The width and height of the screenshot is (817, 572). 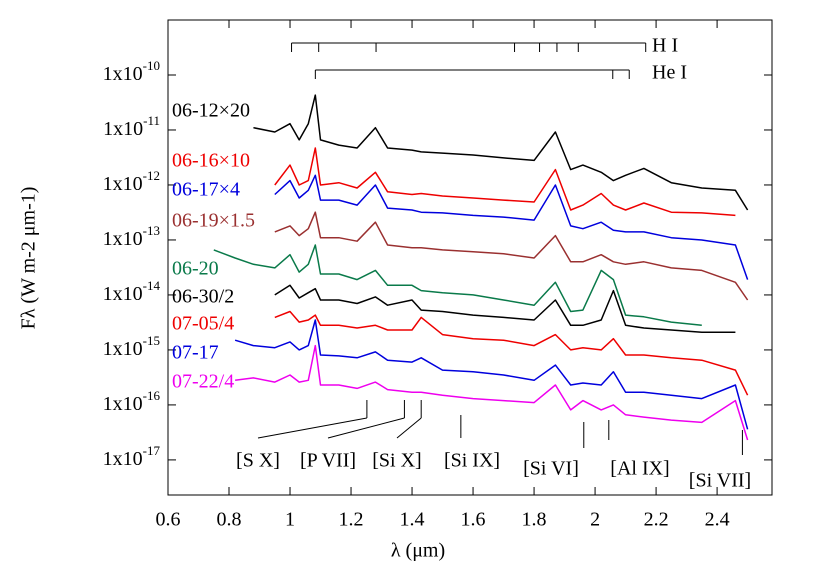 What do you see at coordinates (29, 258) in the screenshot?
I see `y-axis-label: Fλ (W m-2 μm-1)` at bounding box center [29, 258].